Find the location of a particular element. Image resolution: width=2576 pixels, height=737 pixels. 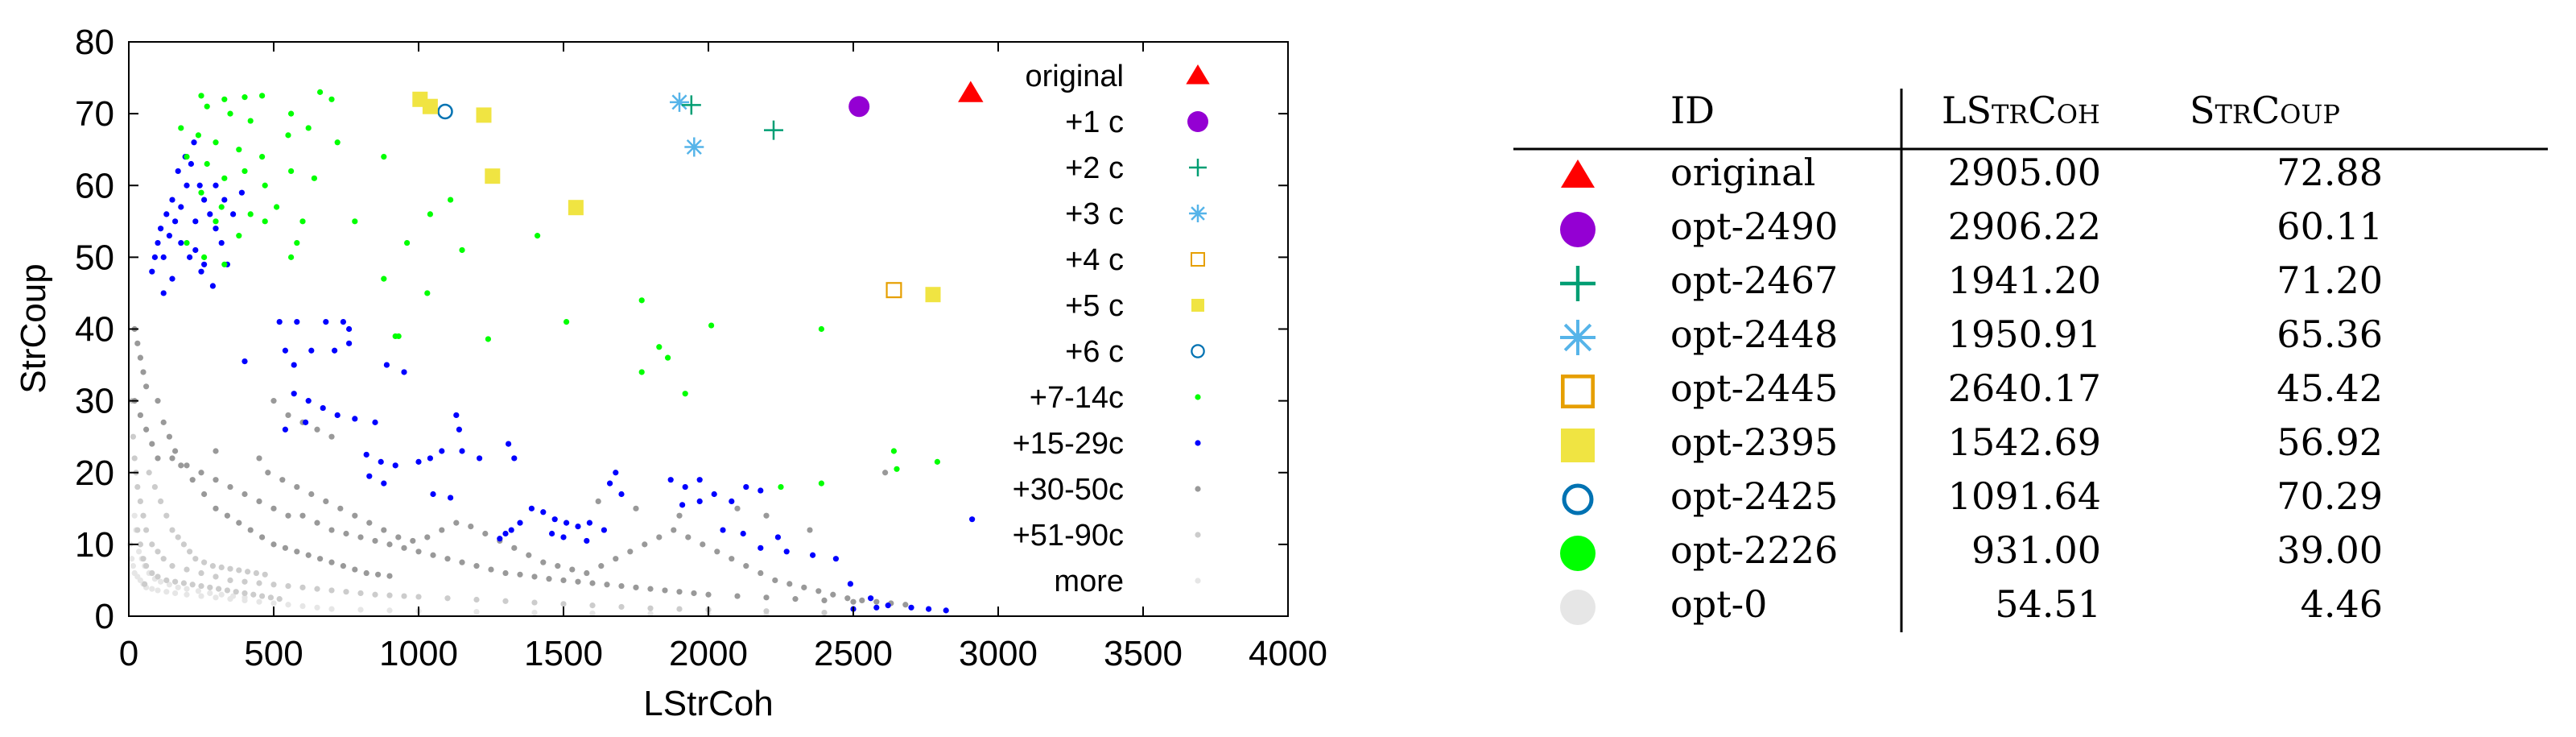

row-id: original is located at coordinates (1742, 172).